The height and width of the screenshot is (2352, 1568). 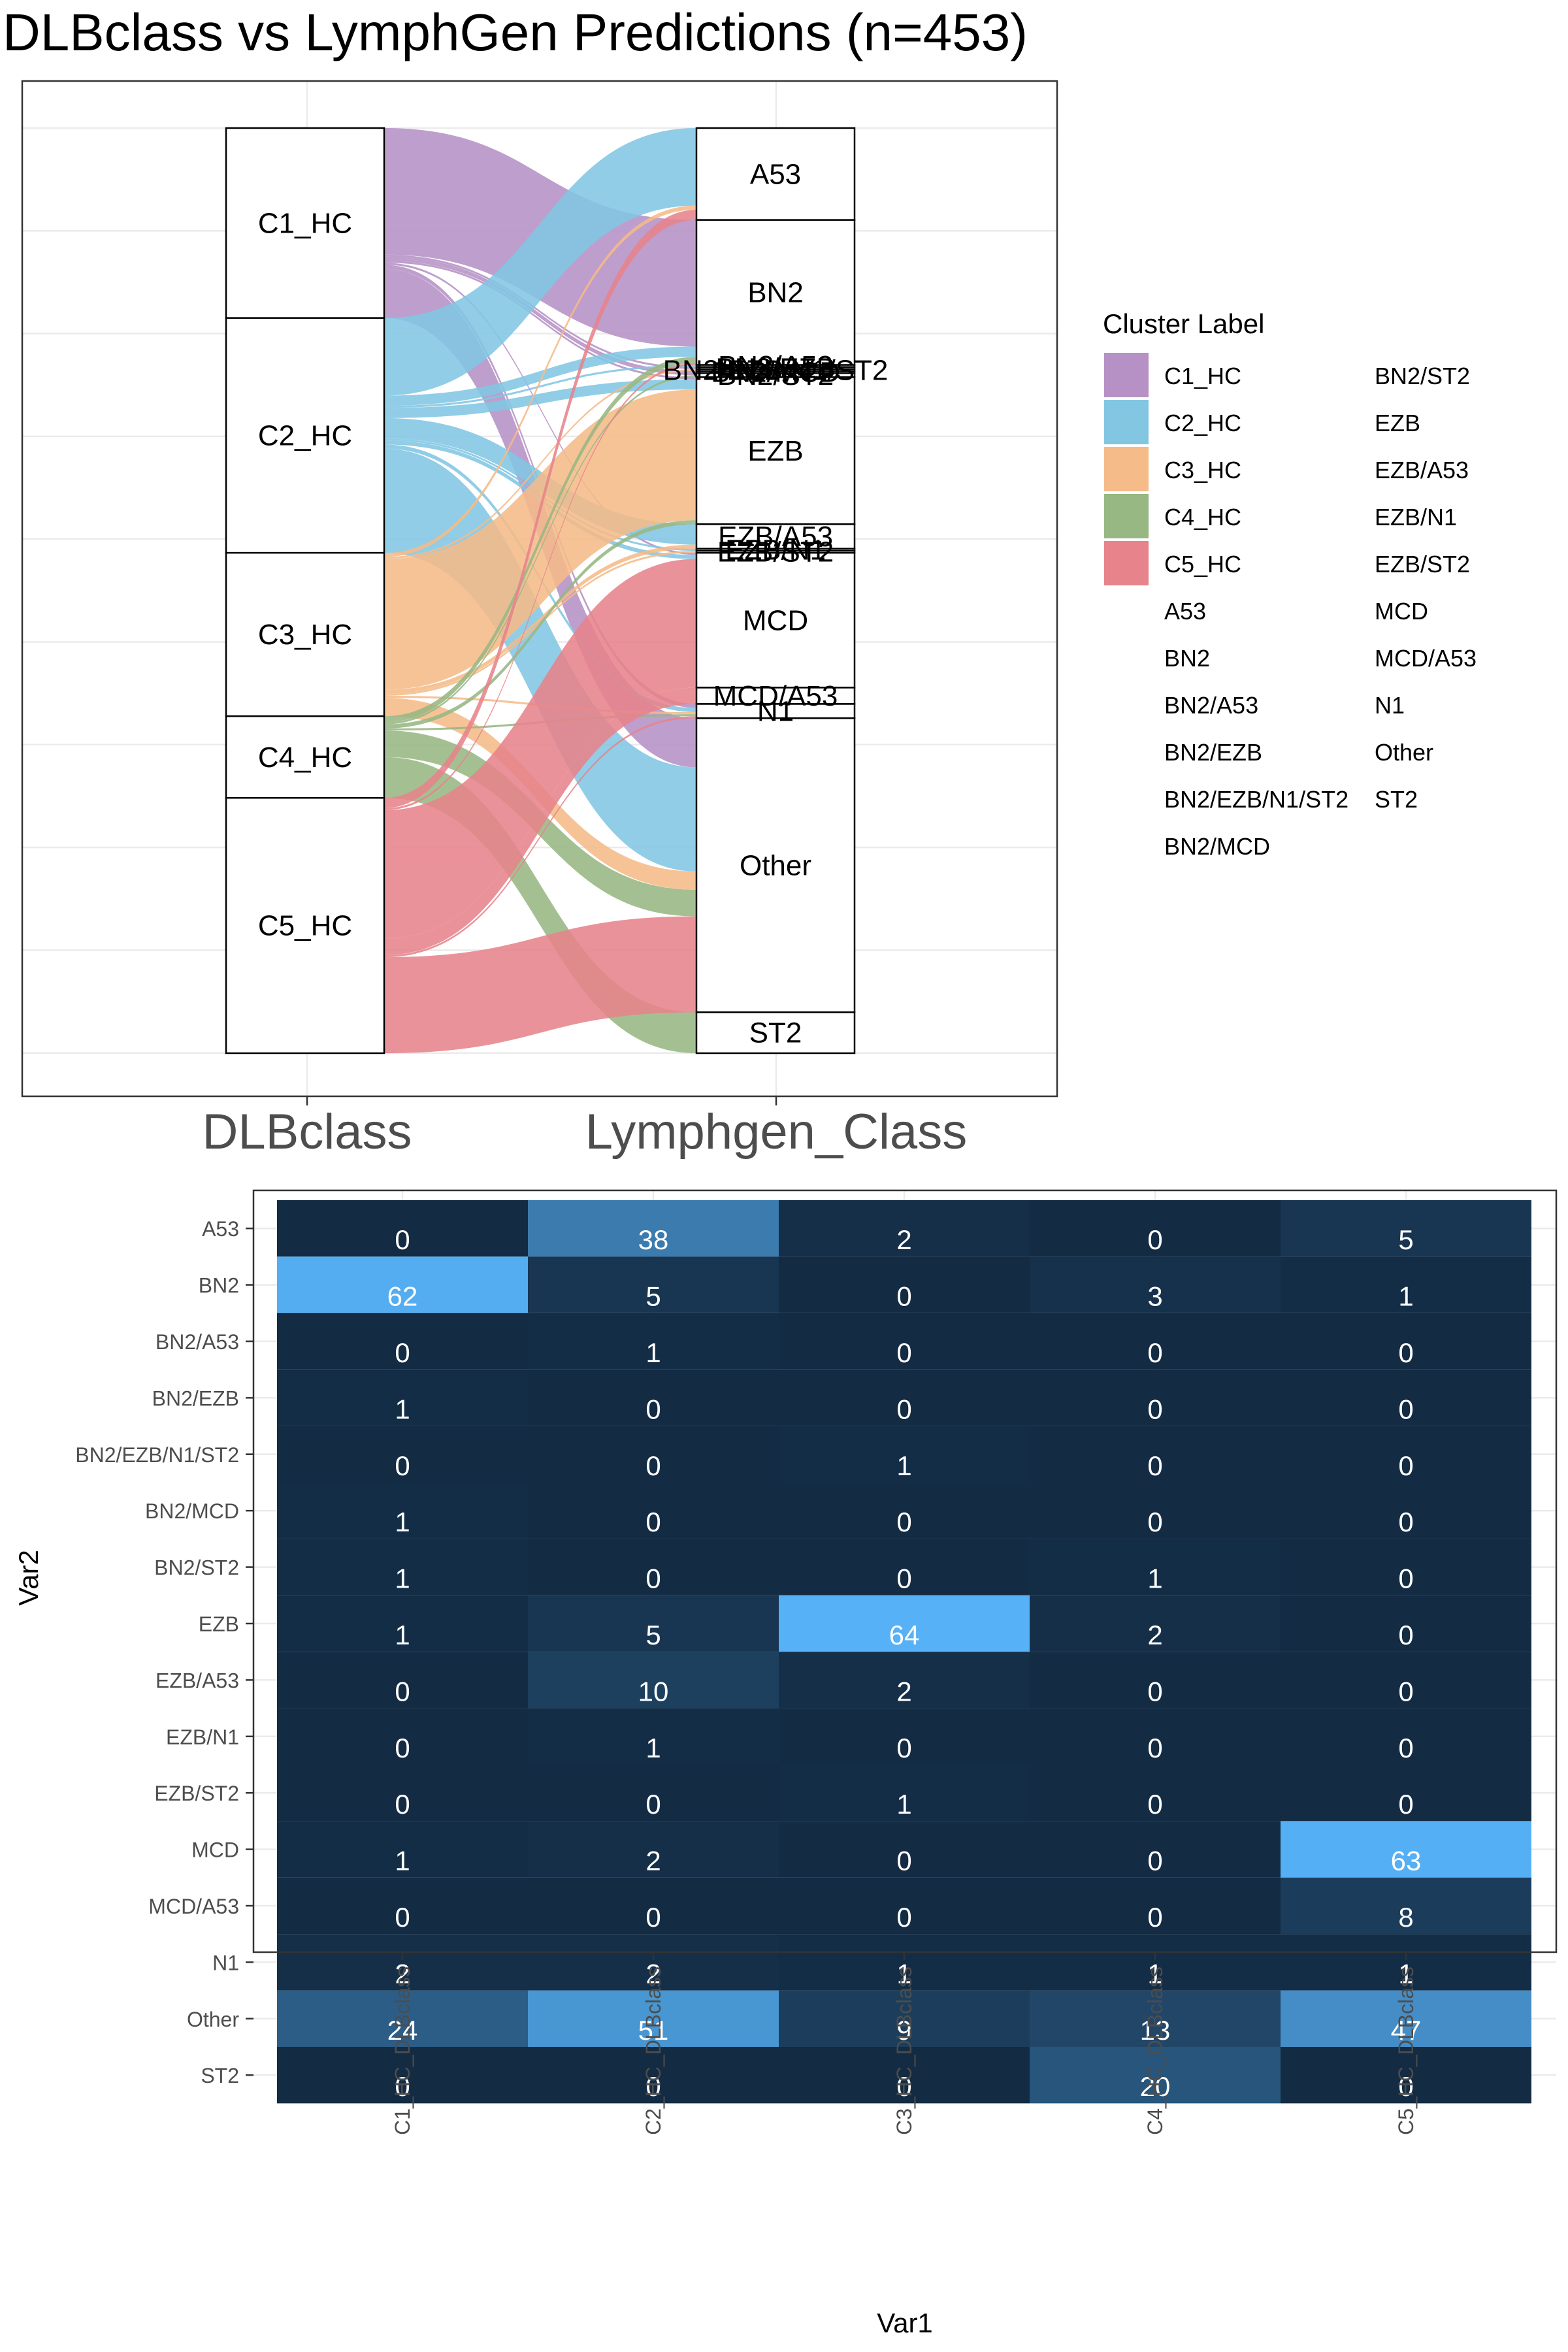 What do you see at coordinates (653, 1691) in the screenshot?
I see `heatmap-value-label: 10` at bounding box center [653, 1691].